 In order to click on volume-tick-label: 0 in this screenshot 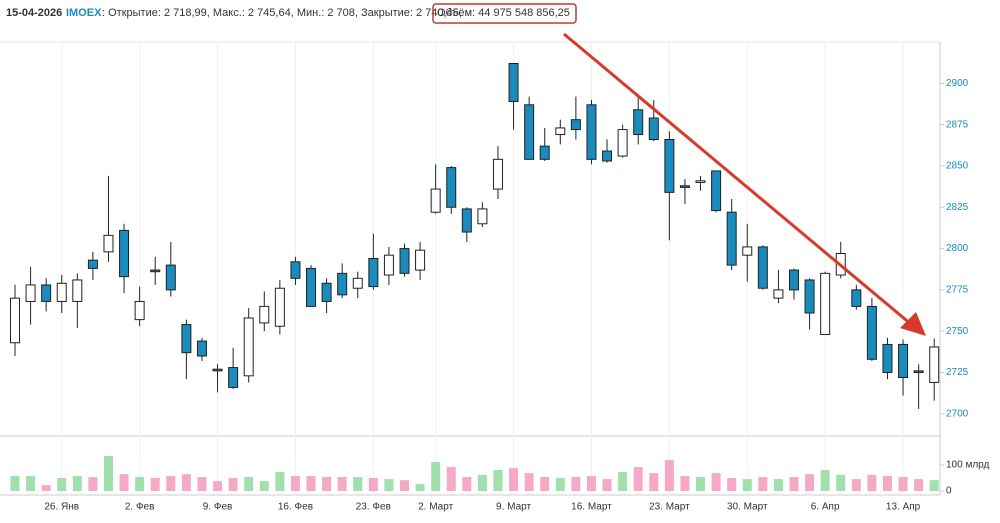, I will do `click(949, 491)`.